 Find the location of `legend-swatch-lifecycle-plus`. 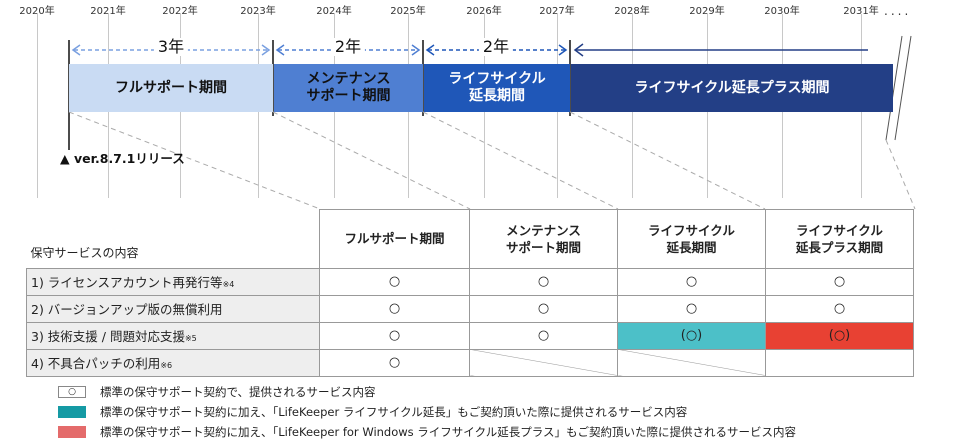

legend-swatch-lifecycle-plus is located at coordinates (72, 432).